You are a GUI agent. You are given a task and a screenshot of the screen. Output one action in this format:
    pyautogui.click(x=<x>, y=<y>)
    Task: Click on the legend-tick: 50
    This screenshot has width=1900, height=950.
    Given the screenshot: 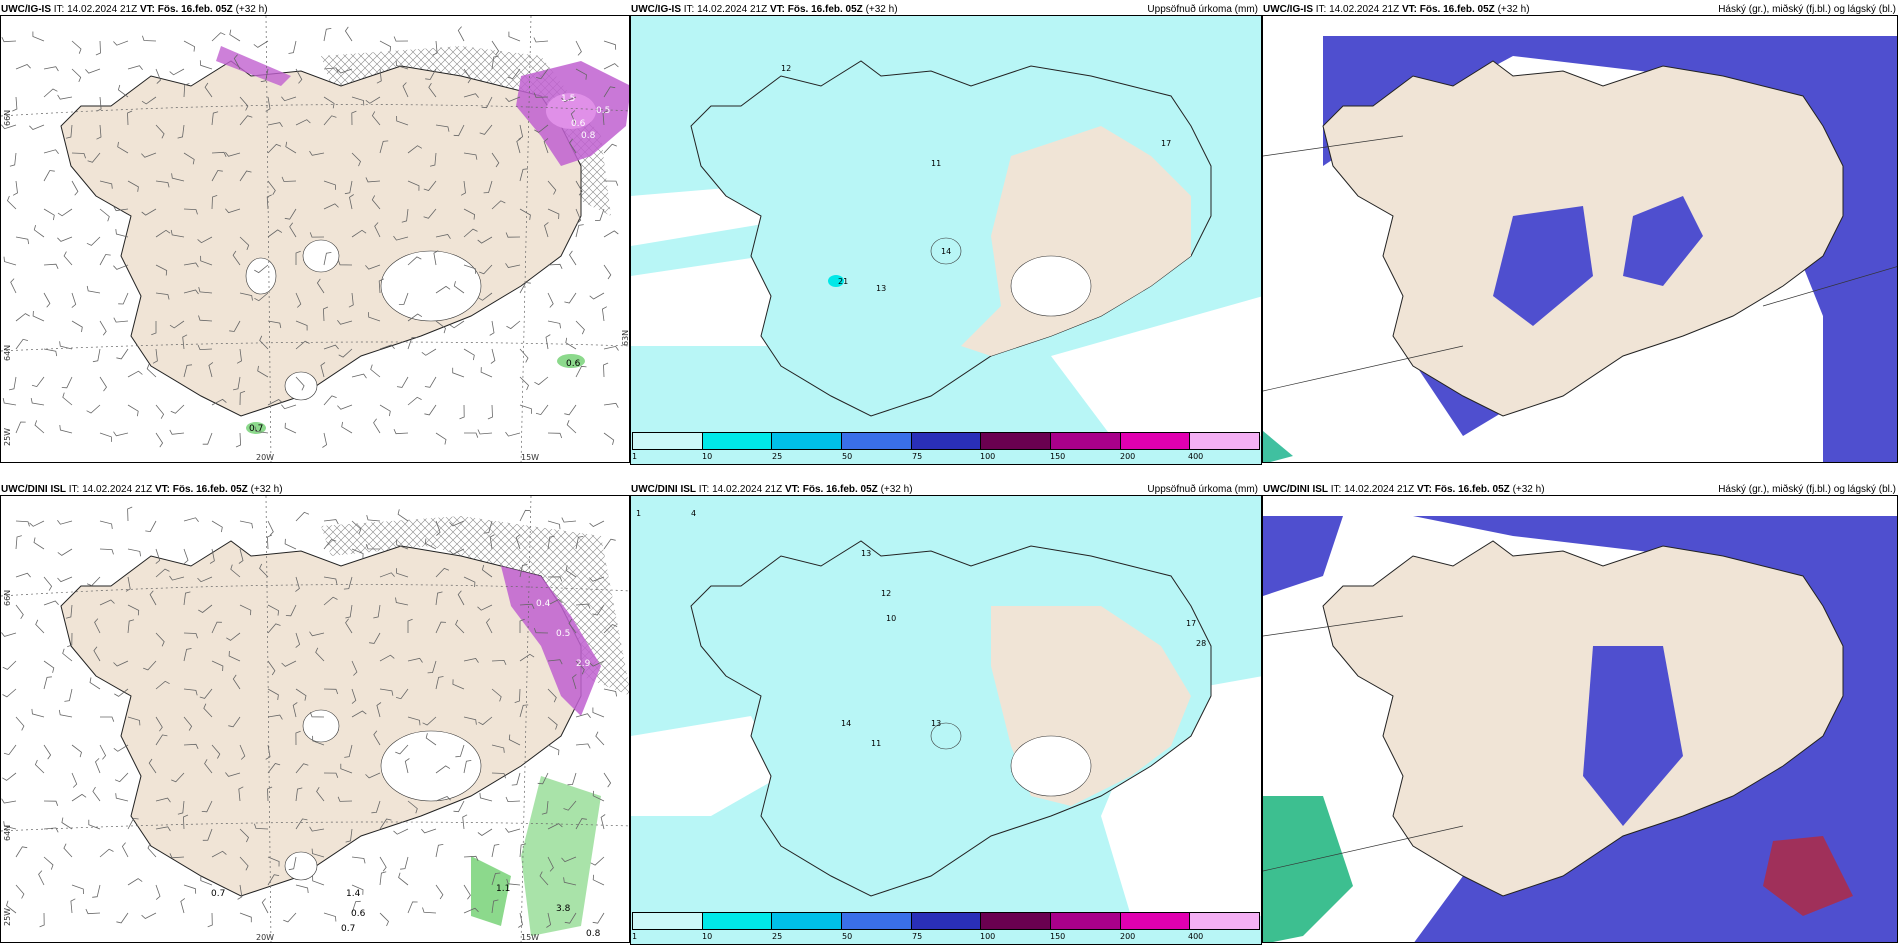 What is the action you would take?
    pyautogui.click(x=847, y=936)
    